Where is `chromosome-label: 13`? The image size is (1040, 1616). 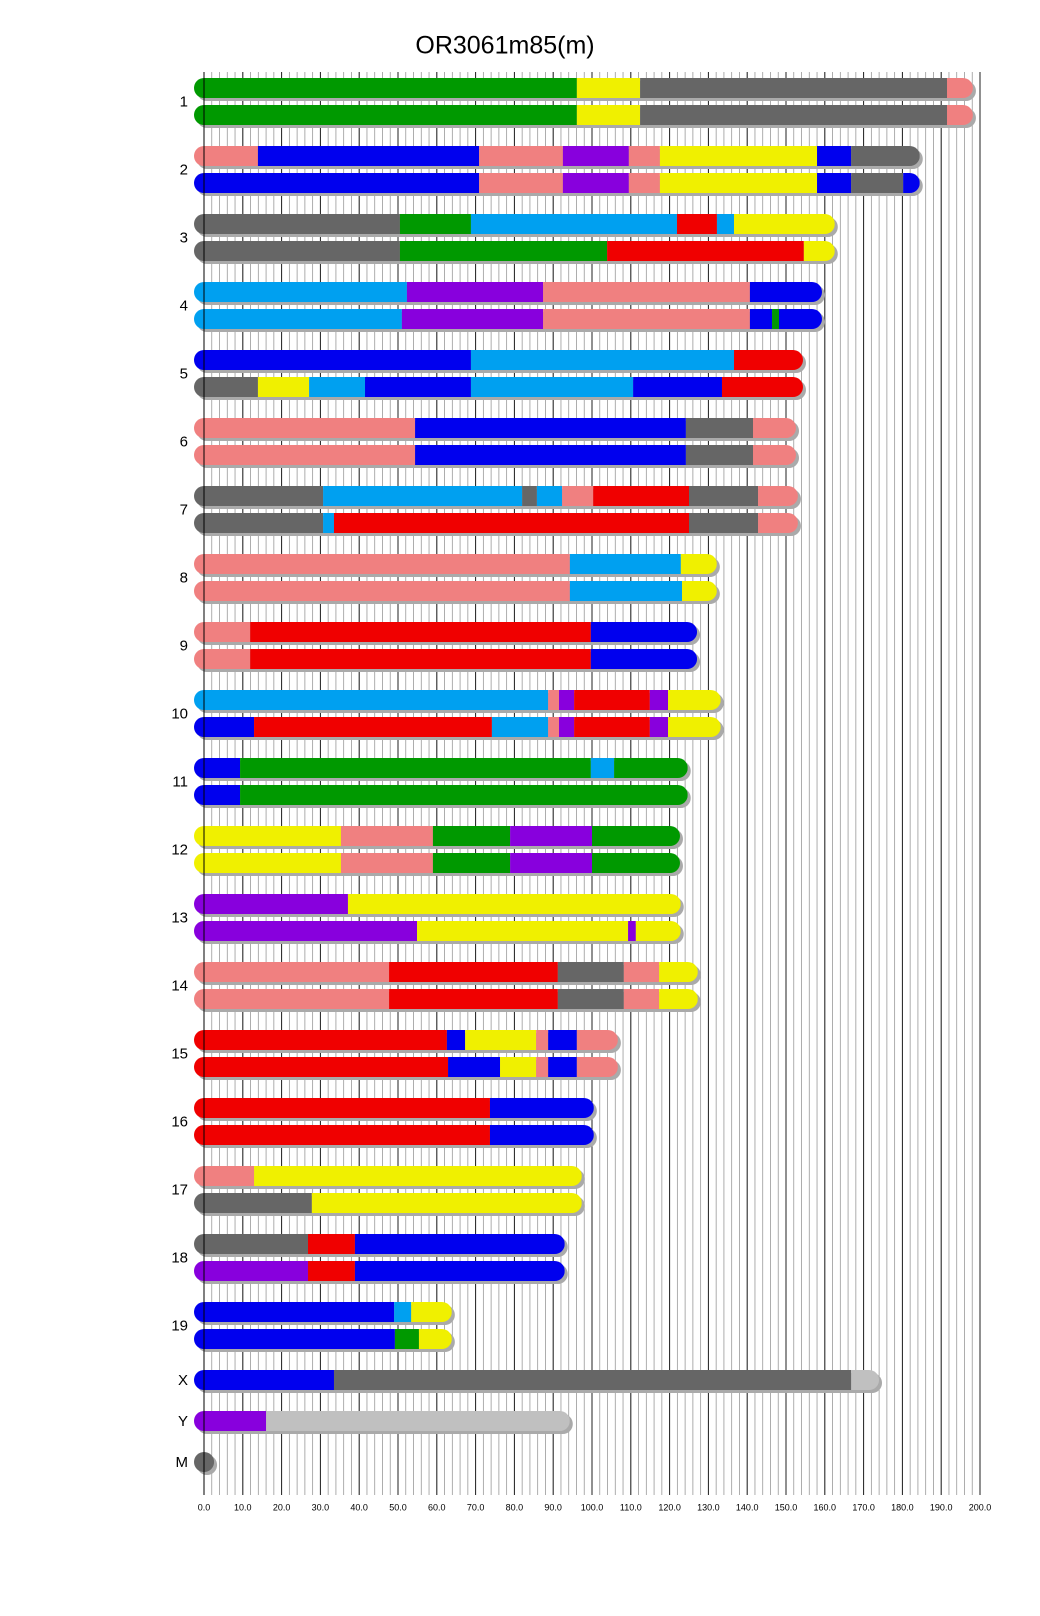
chromosome-label: 13 is located at coordinates (179, 917).